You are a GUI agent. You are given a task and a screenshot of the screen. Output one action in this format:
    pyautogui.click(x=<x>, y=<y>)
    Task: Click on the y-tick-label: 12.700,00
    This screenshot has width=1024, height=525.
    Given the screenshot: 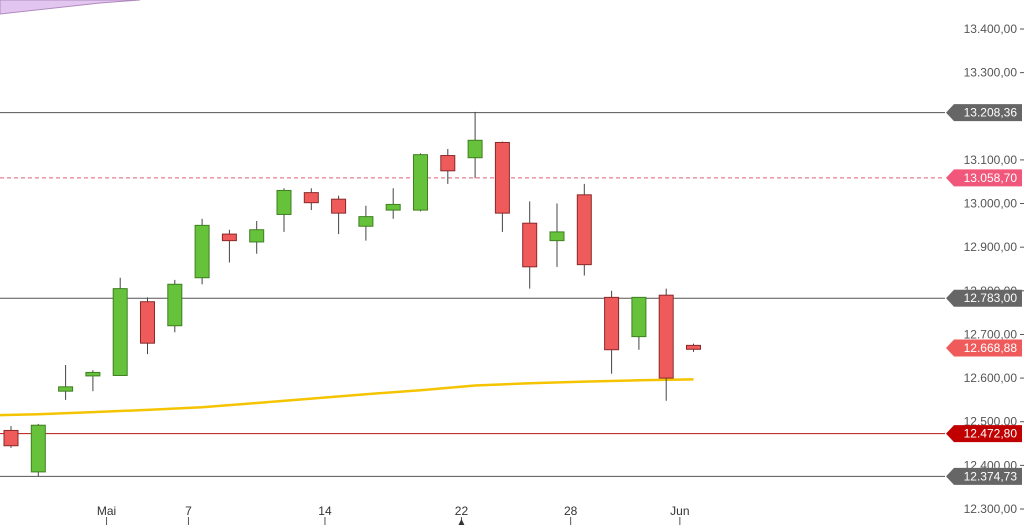 What is the action you would take?
    pyautogui.click(x=991, y=334)
    